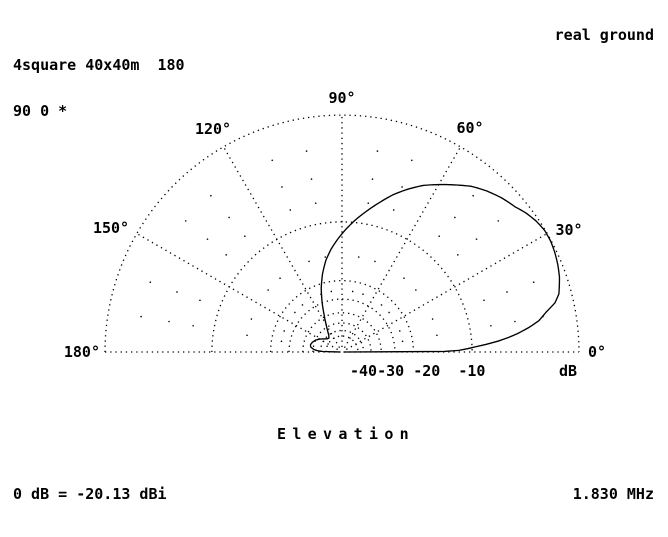  What do you see at coordinates (82, 352) in the screenshot?
I see `angle-label-180: 180°` at bounding box center [82, 352].